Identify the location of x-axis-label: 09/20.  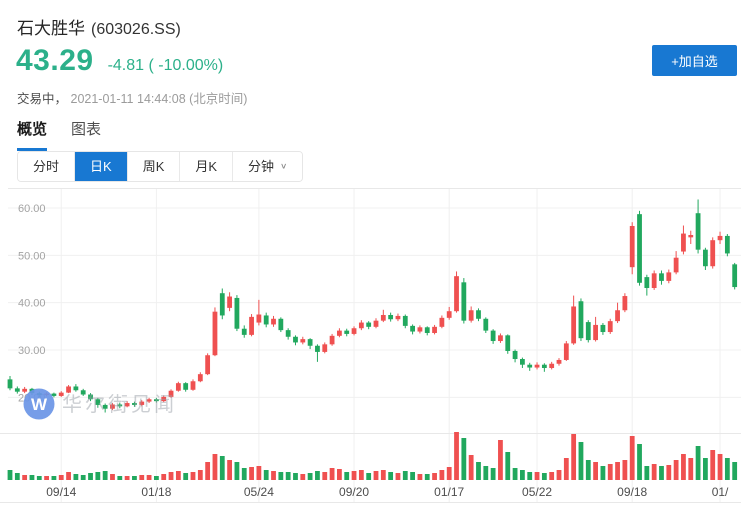
(354, 492).